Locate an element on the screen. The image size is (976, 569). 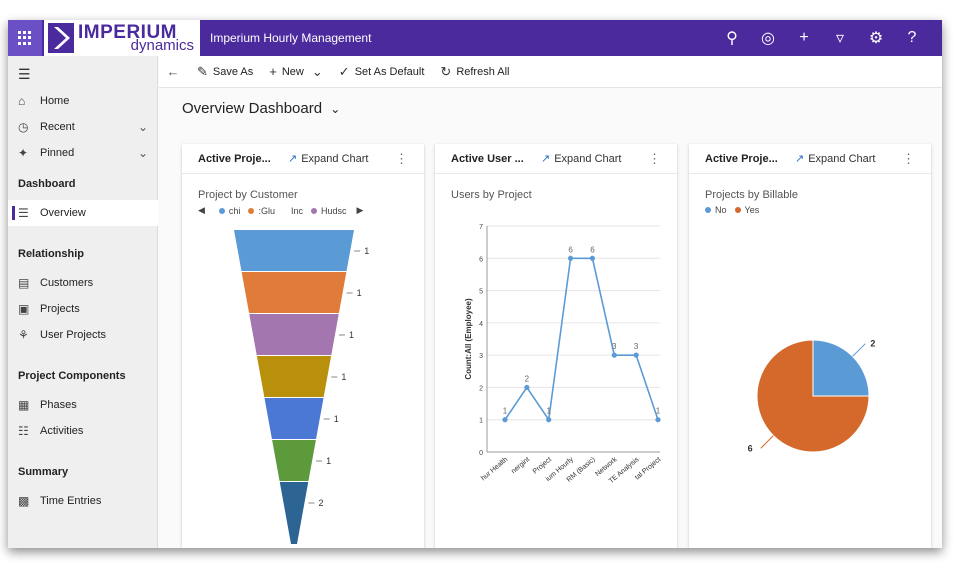
help-icon: ? is located at coordinates (912, 37).